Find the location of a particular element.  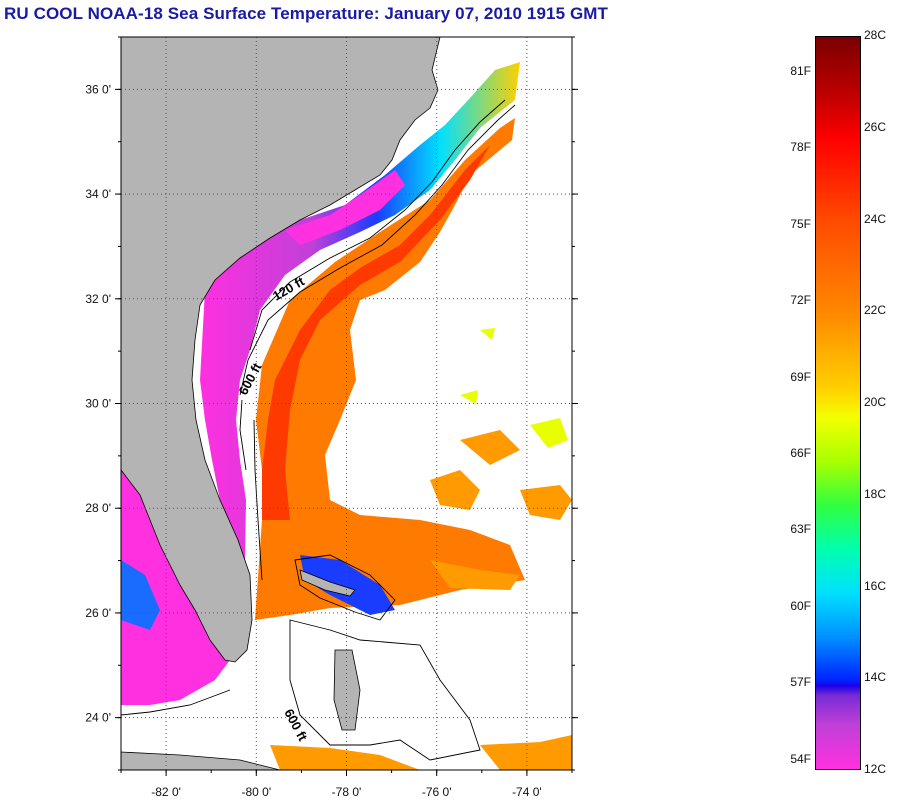

lat-label: 26 0' is located at coordinates (98, 613).